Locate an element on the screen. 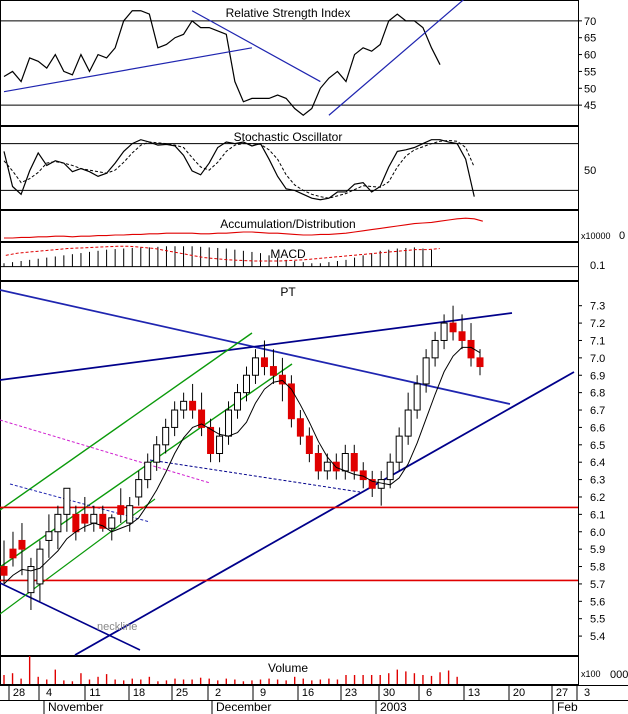 The image size is (628, 714). day-label: 16 is located at coordinates (308, 693).